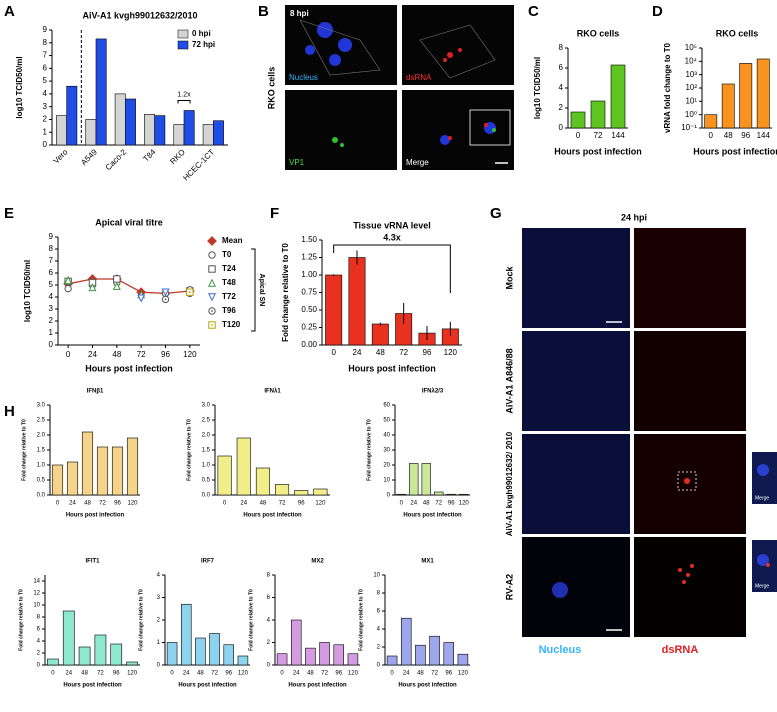 This screenshot has width=777, height=712. Describe the element at coordinates (208, 562) in the screenshot. I see `chart-title: IRF7` at that location.